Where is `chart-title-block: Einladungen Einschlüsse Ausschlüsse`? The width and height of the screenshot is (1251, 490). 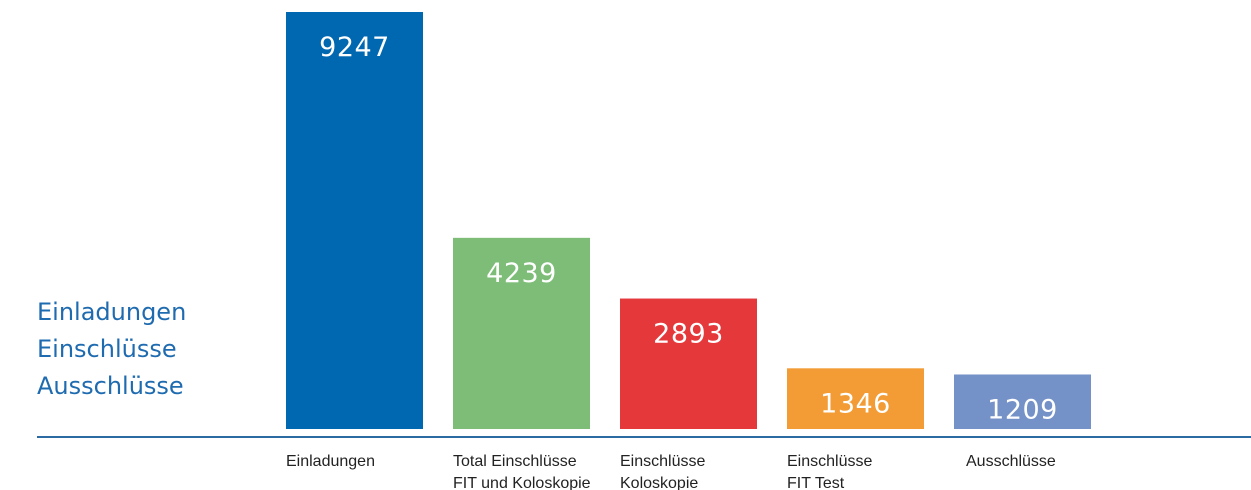
chart-title-block: Einladungen Einschlüsse Ausschlüsse is located at coordinates (147, 349).